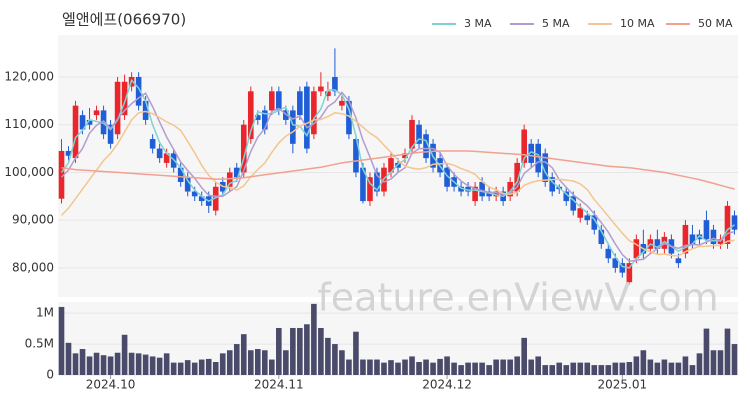 The height and width of the screenshot is (400, 750). Describe the element at coordinates (623, 385) in the screenshot. I see `x-tick-label: 2025.01` at that location.